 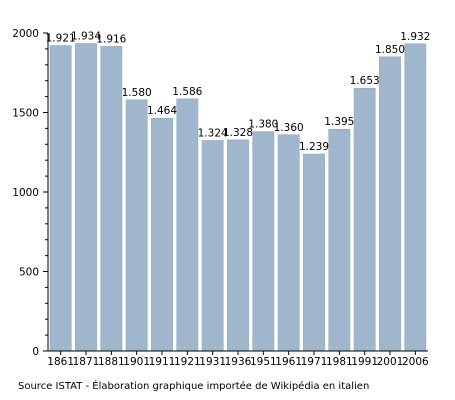 What do you see at coordinates (364, 362) in the screenshot?
I see `x-tick-label-1991: 1991` at bounding box center [364, 362].